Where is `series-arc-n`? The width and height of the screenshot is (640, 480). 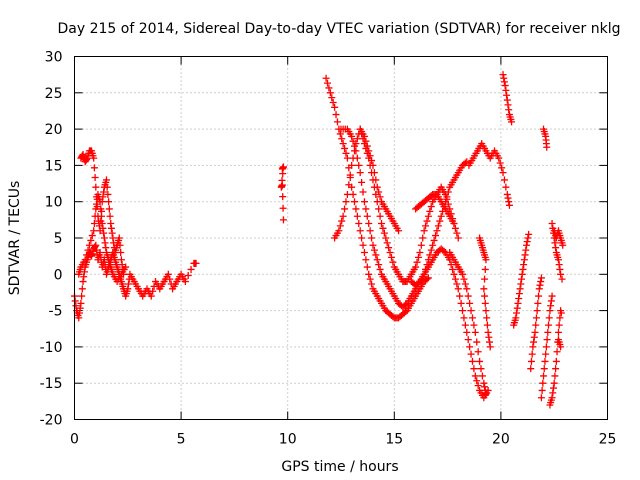 series-arc-n is located at coordinates (546, 347).